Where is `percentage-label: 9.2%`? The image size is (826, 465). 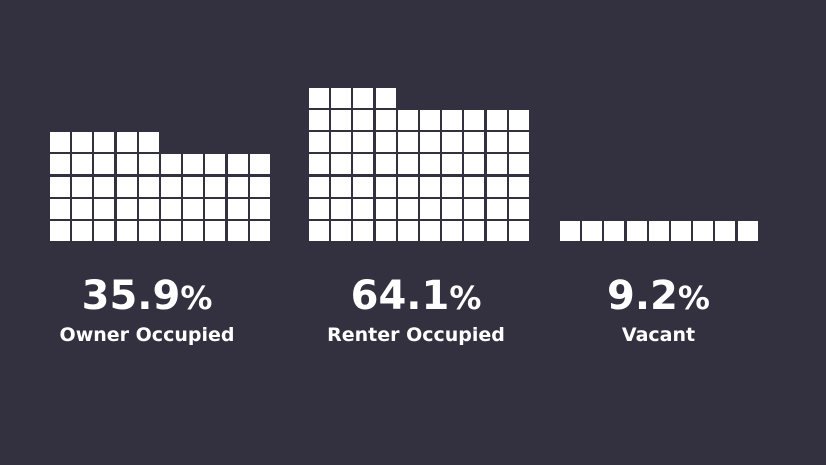 percentage-label: 9.2% is located at coordinates (658, 297).